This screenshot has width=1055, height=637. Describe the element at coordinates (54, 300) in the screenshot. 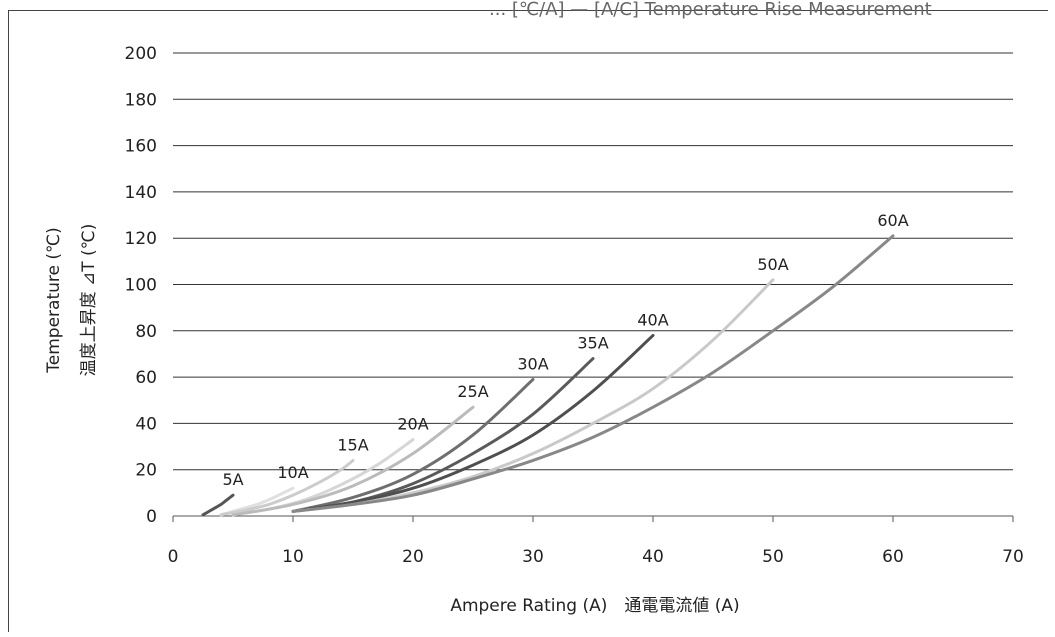

I see `y-axis-label-en: Temperature (℃)` at that location.